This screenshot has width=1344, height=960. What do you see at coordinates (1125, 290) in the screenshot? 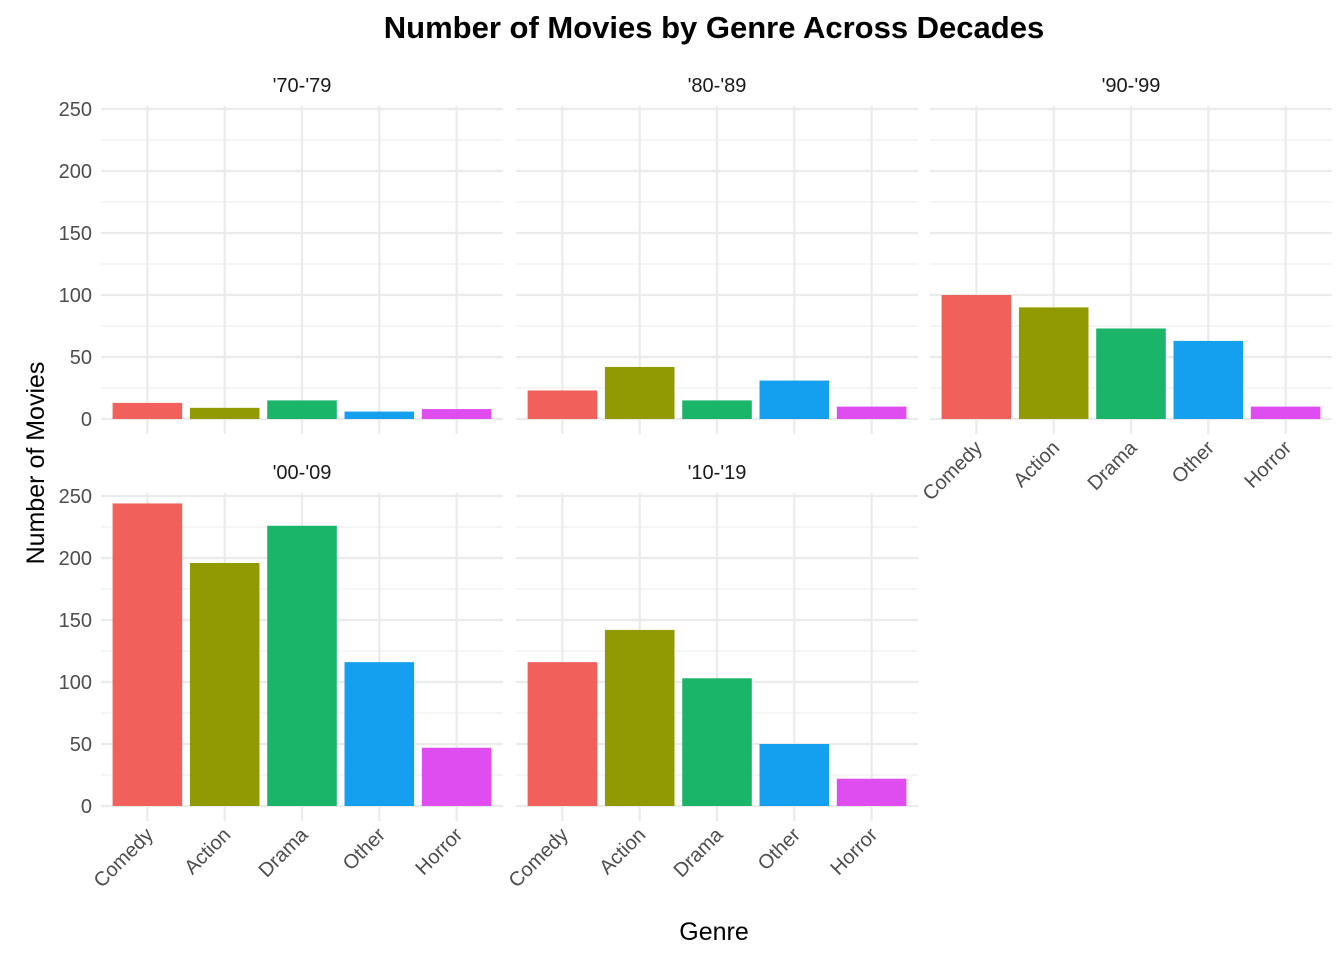
I see `panel-90-99: '90-'99 Comedy Action Drama Other Horror` at bounding box center [1125, 290].